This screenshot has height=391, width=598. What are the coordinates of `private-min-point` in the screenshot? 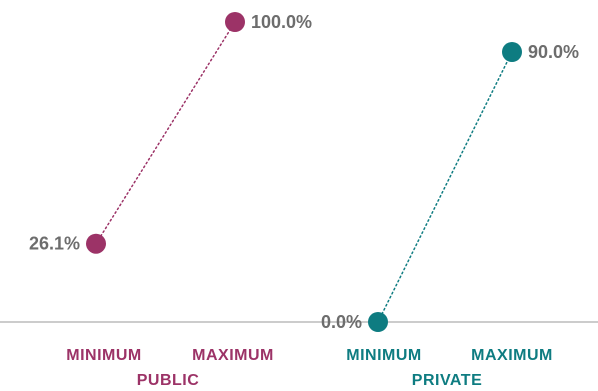 It's located at (378, 322).